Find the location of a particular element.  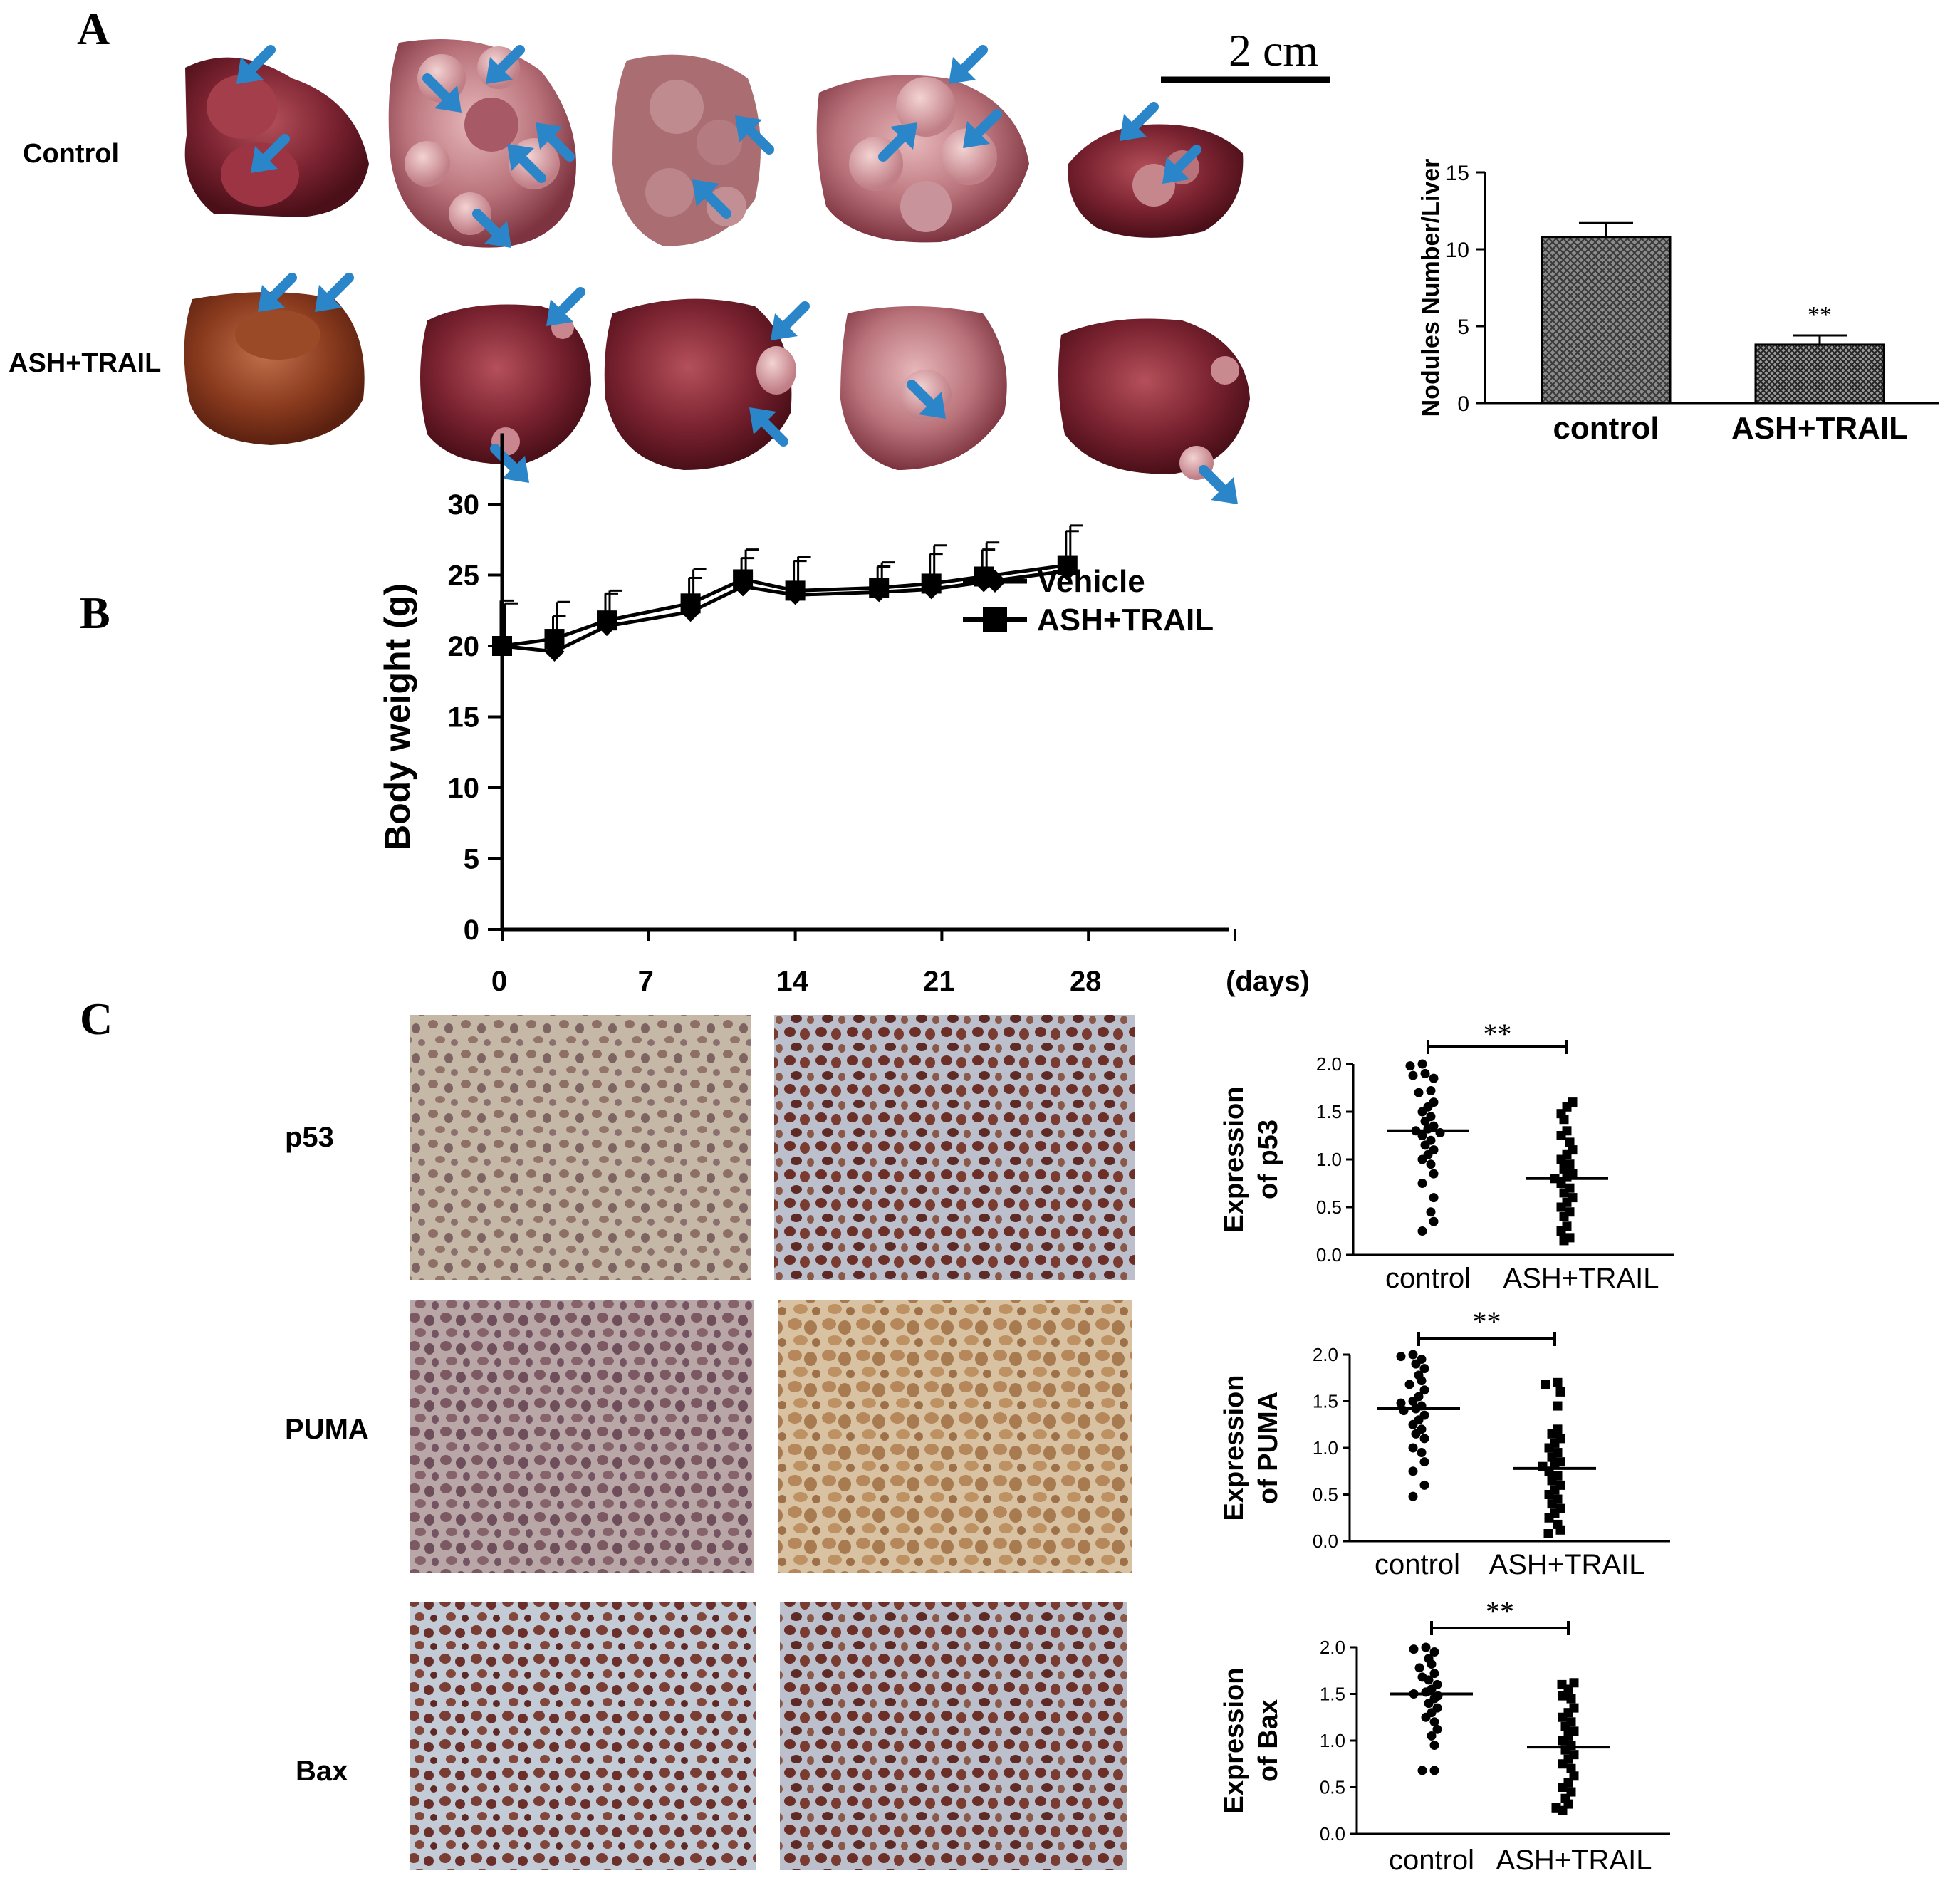

x-tick-label: 0 is located at coordinates (499, 981).